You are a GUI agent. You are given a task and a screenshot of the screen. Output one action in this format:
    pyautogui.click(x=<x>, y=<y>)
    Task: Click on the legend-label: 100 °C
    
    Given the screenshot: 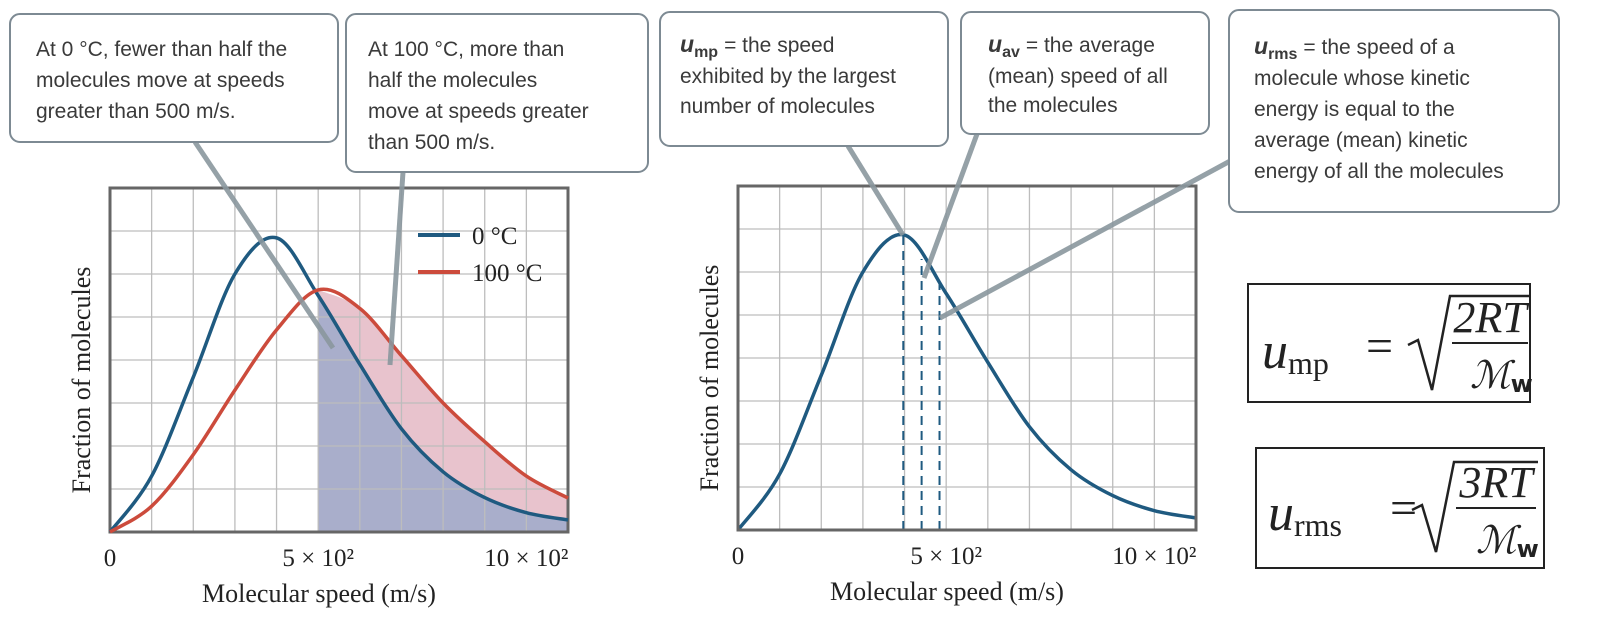 What is the action you would take?
    pyautogui.click(x=507, y=273)
    